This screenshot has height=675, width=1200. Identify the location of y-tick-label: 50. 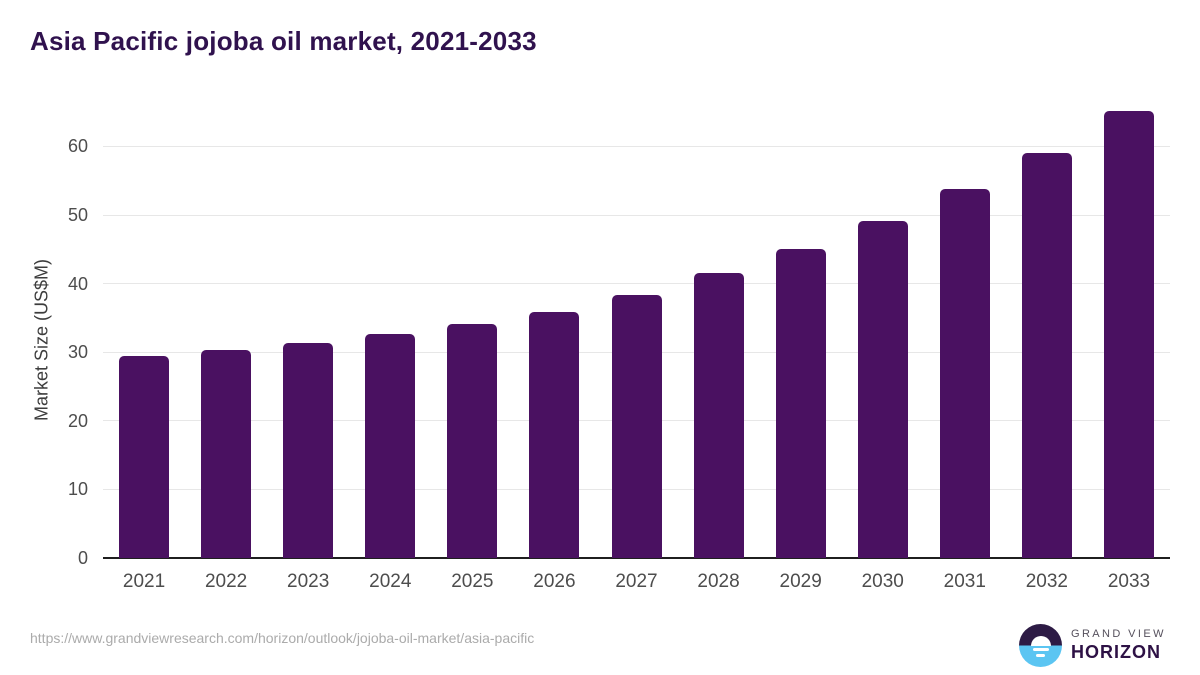
(77, 215).